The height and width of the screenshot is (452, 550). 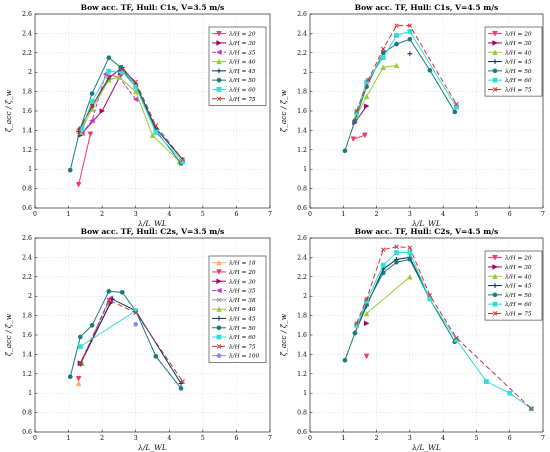 I want to click on y-tick-label: 0.8, so click(x=302, y=189).